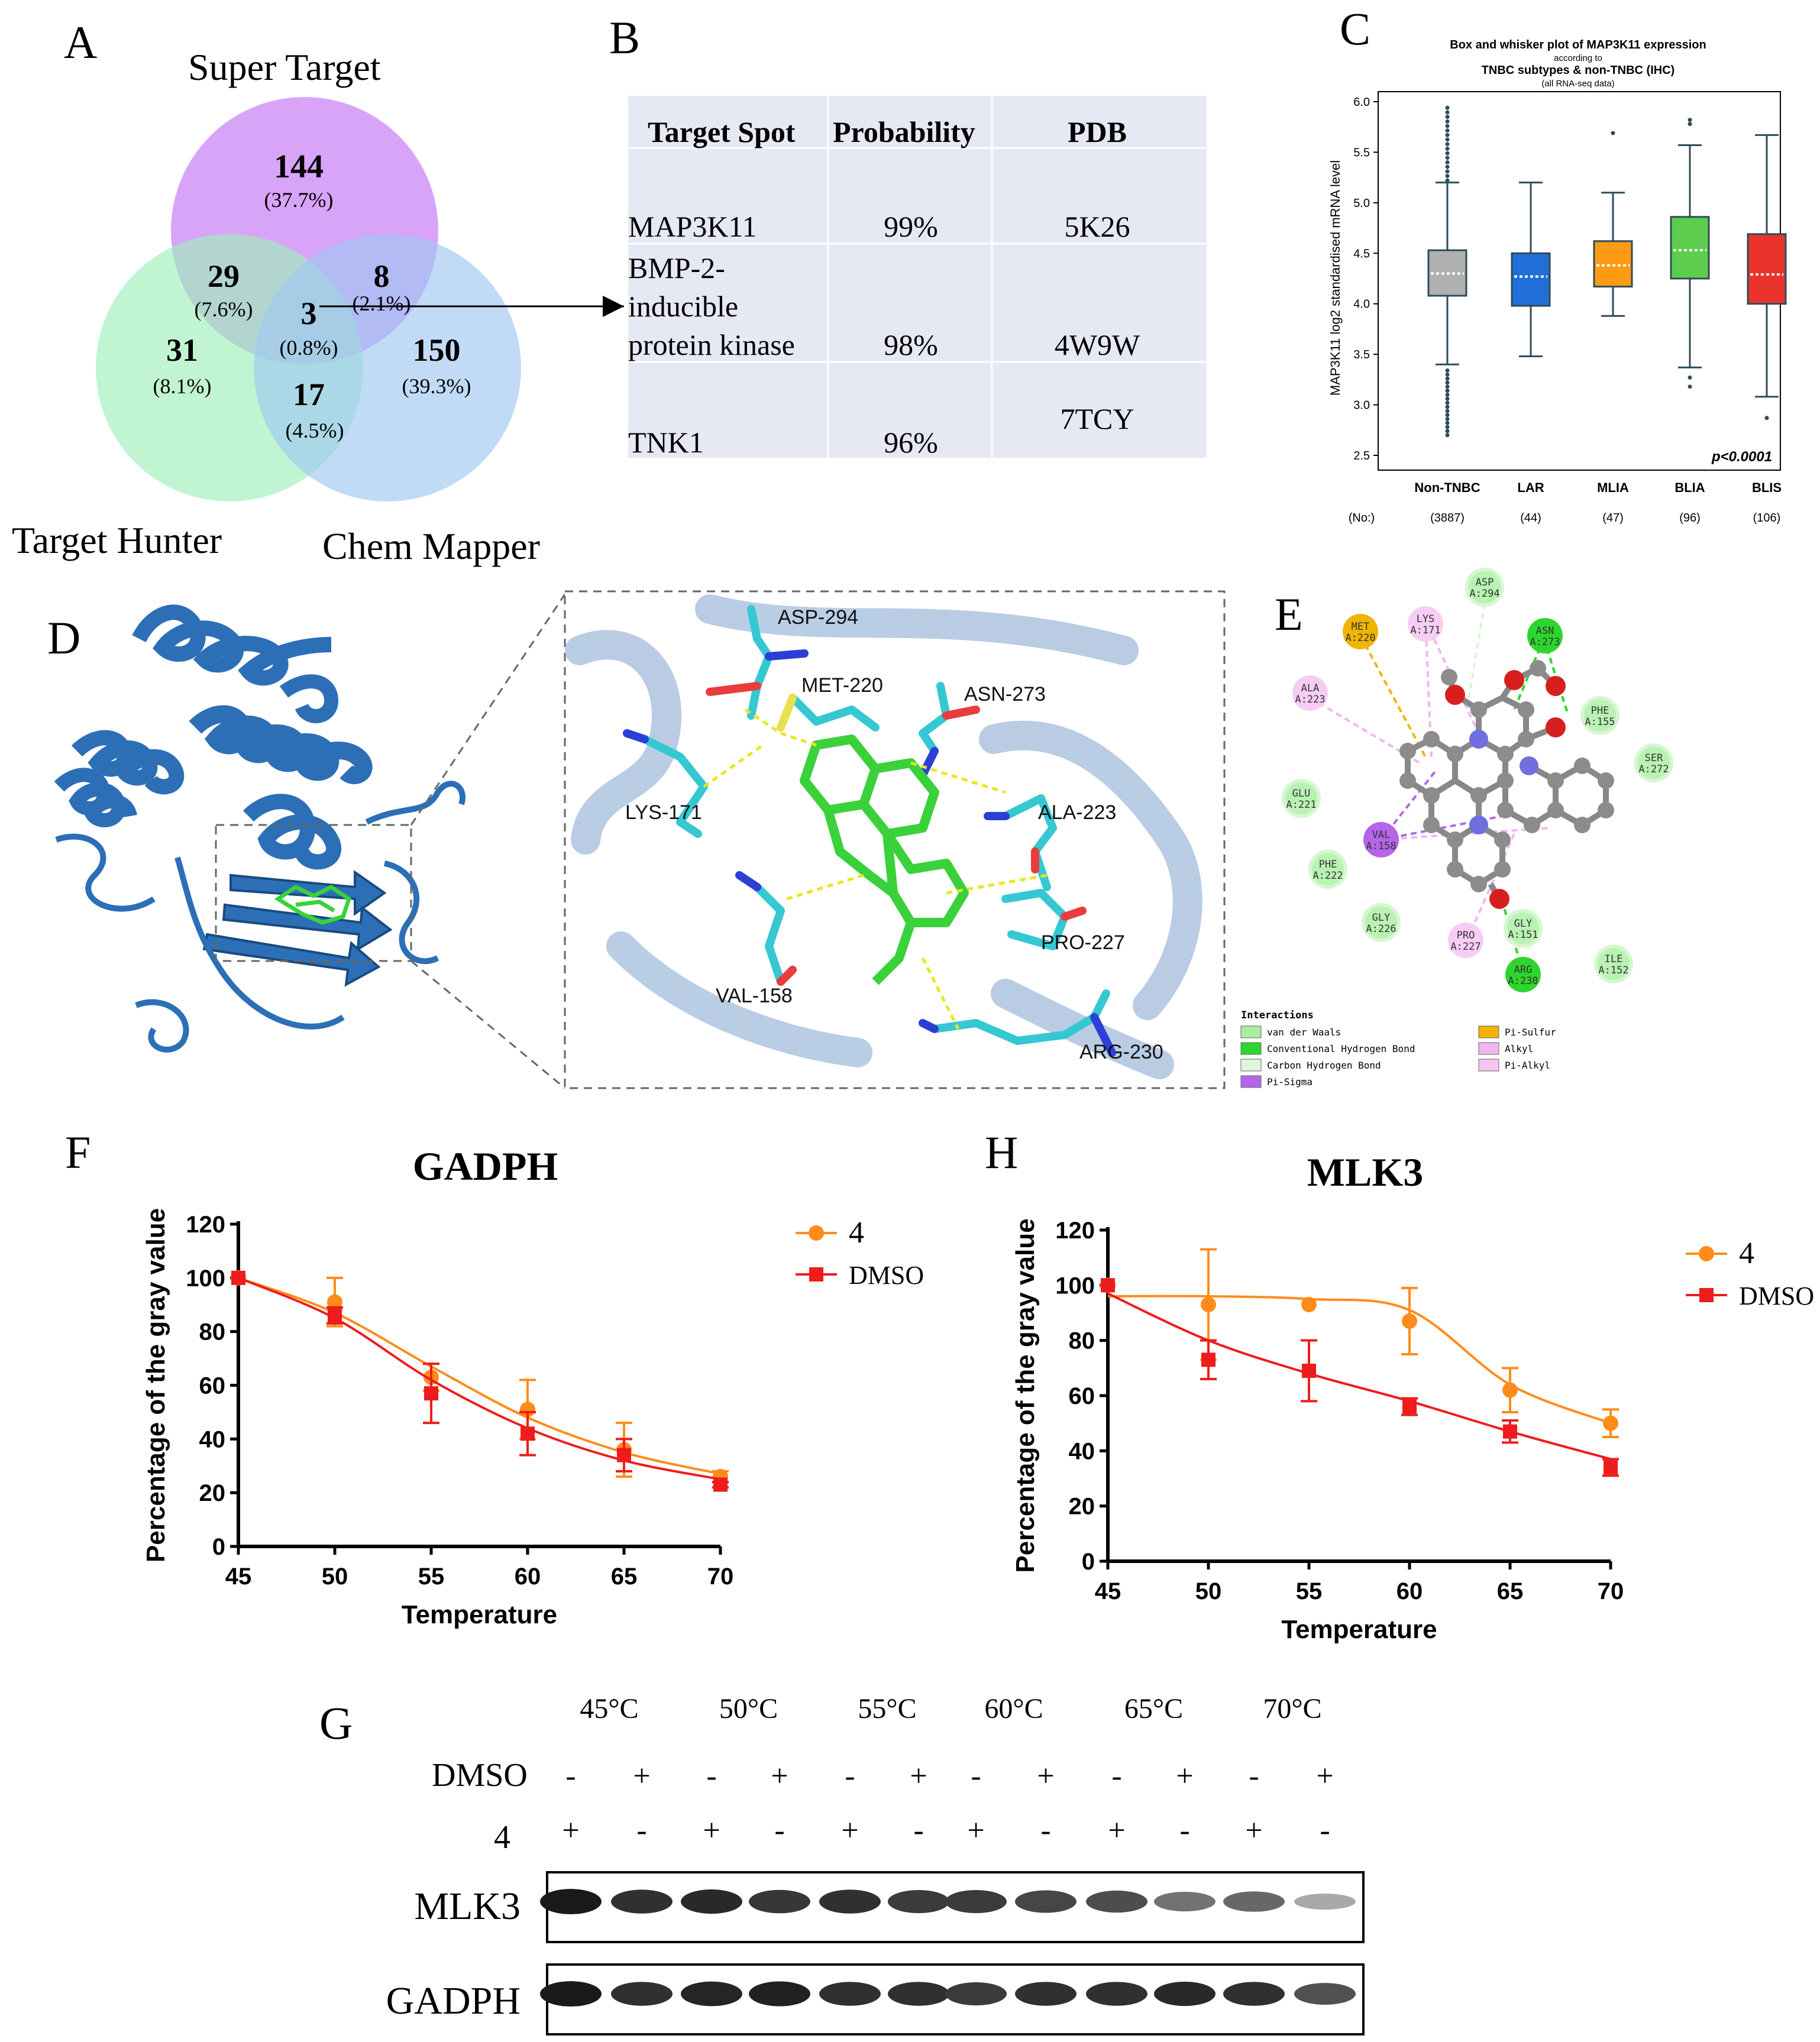 This screenshot has height=2042, width=1820. Describe the element at coordinates (502, 1838) in the screenshot. I see `blot-row-label-compound: 4` at that location.